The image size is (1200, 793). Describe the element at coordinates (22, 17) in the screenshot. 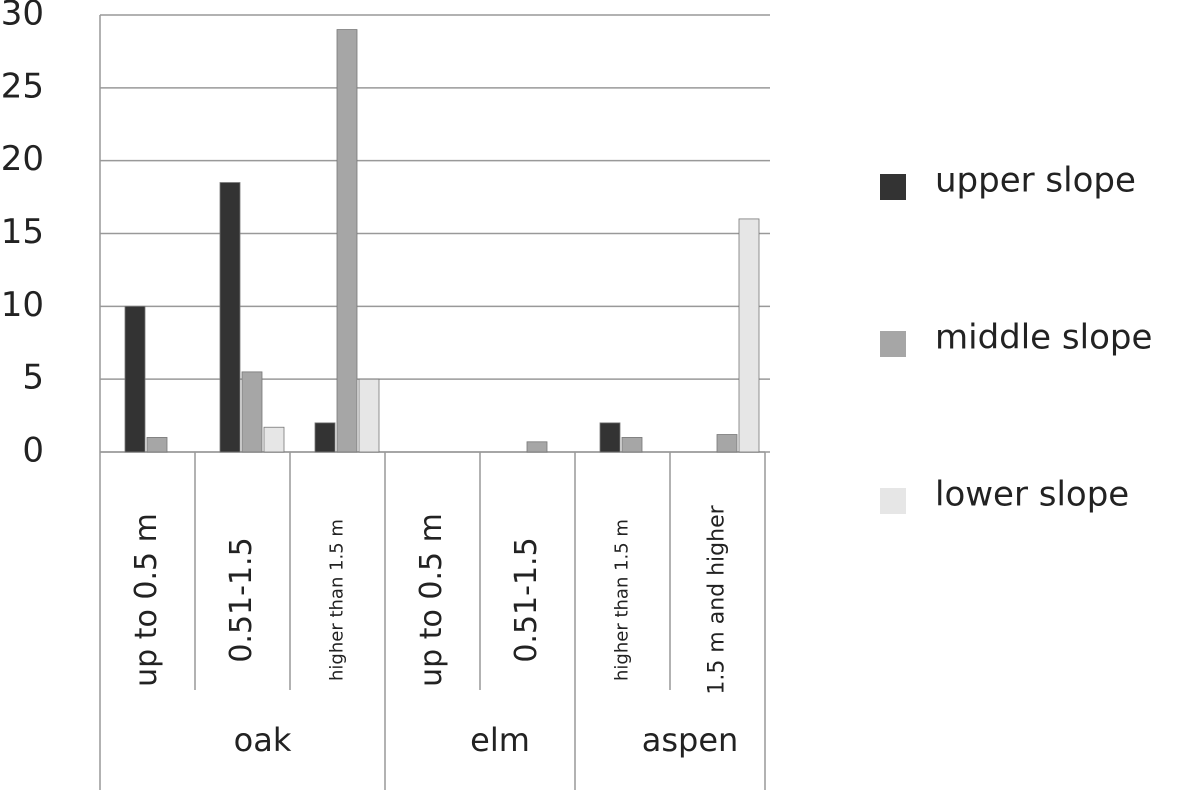

I see `y-tick-label: 30` at that location.